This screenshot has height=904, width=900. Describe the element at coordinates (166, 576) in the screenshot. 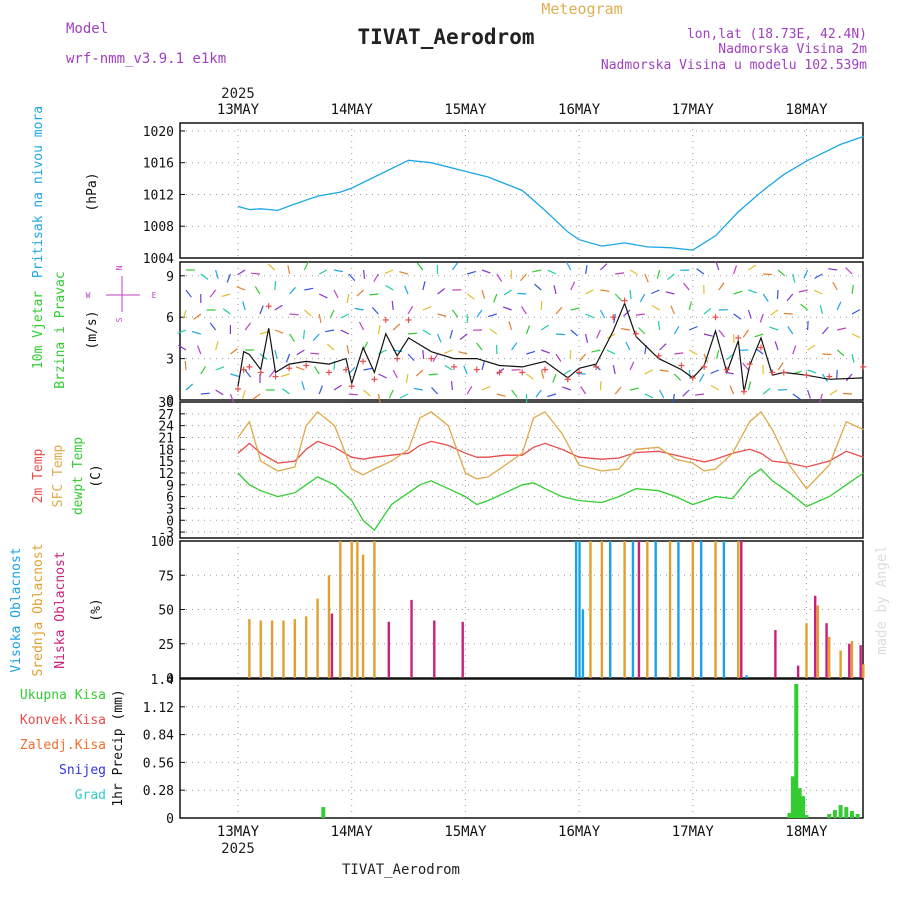

I see `y-tick-label: 75` at that location.